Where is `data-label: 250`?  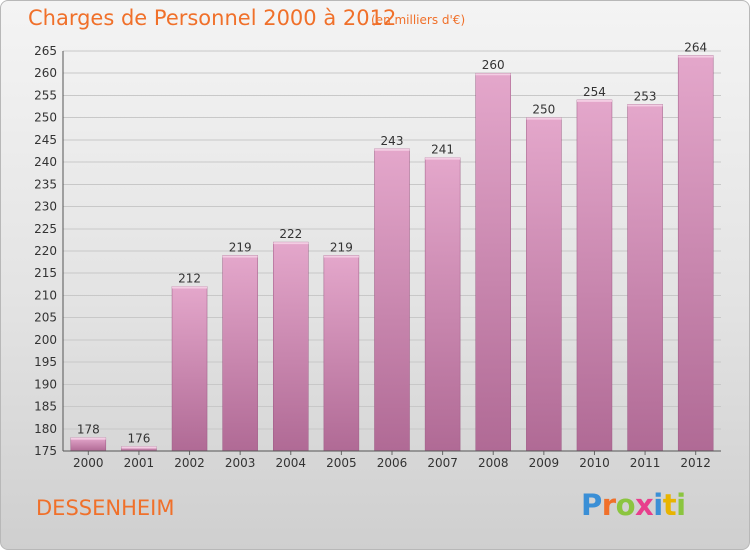 data-label: 250 is located at coordinates (543, 110).